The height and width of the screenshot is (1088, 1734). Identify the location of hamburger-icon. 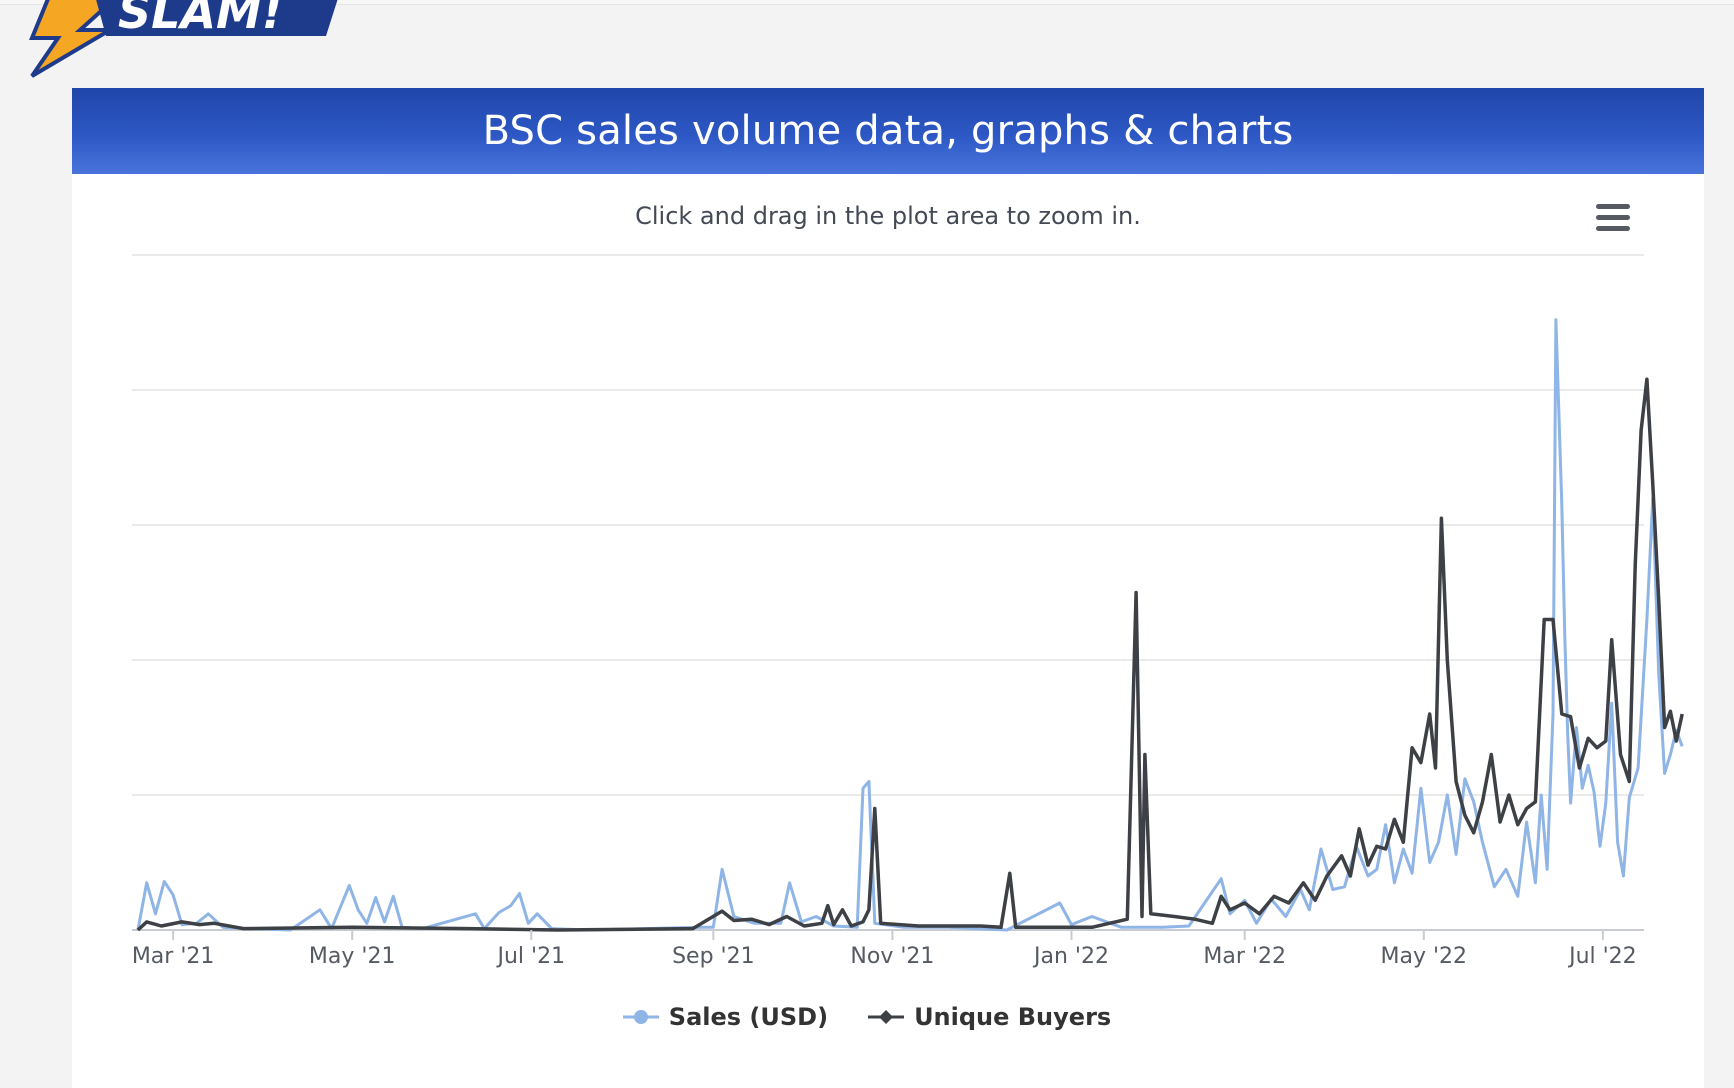
(1612, 218).